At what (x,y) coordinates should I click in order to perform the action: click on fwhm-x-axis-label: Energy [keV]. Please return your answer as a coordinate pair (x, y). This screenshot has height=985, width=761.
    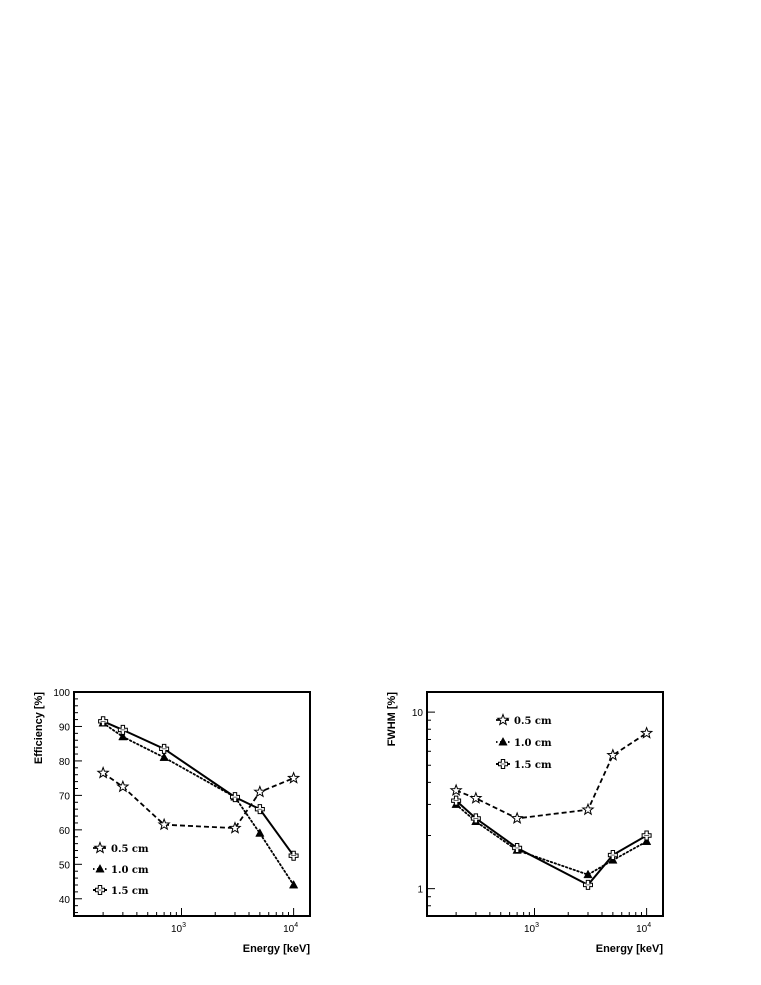
    Looking at the image, I should click on (630, 949).